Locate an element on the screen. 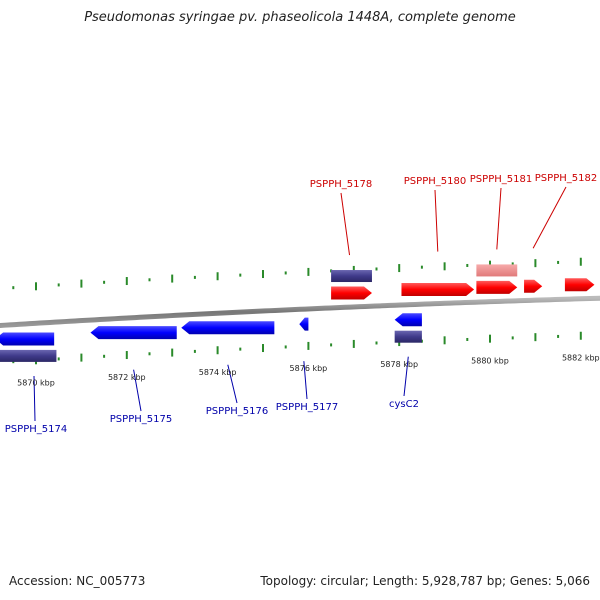 This screenshot has height=600, width=600. reverse-gene-label: PSPPH_5174 is located at coordinates (36, 429).